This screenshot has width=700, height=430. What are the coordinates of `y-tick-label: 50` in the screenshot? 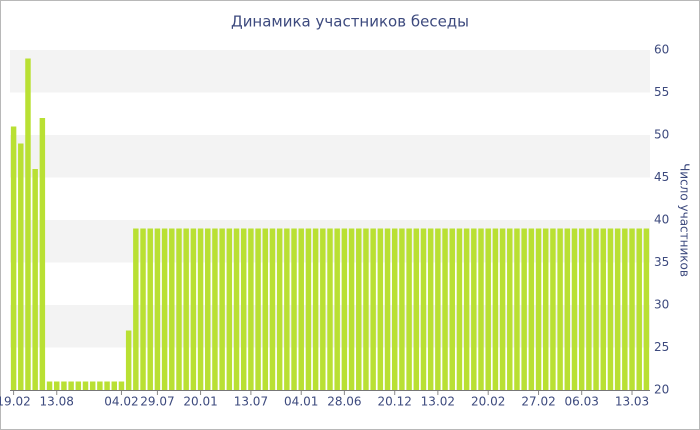 It's located at (661, 135).